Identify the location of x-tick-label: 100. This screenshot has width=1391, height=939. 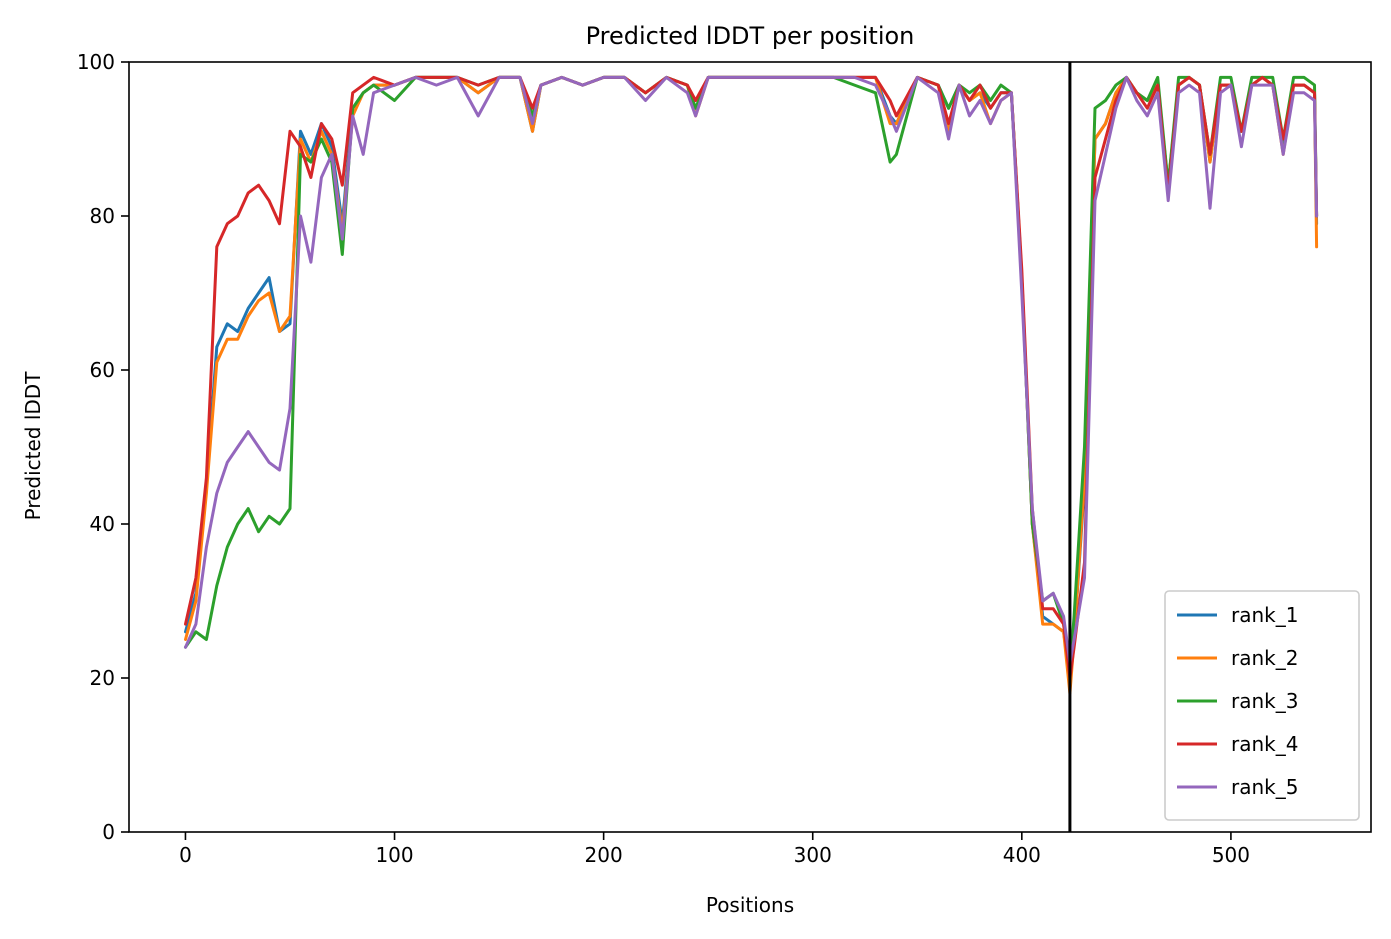
(394, 855).